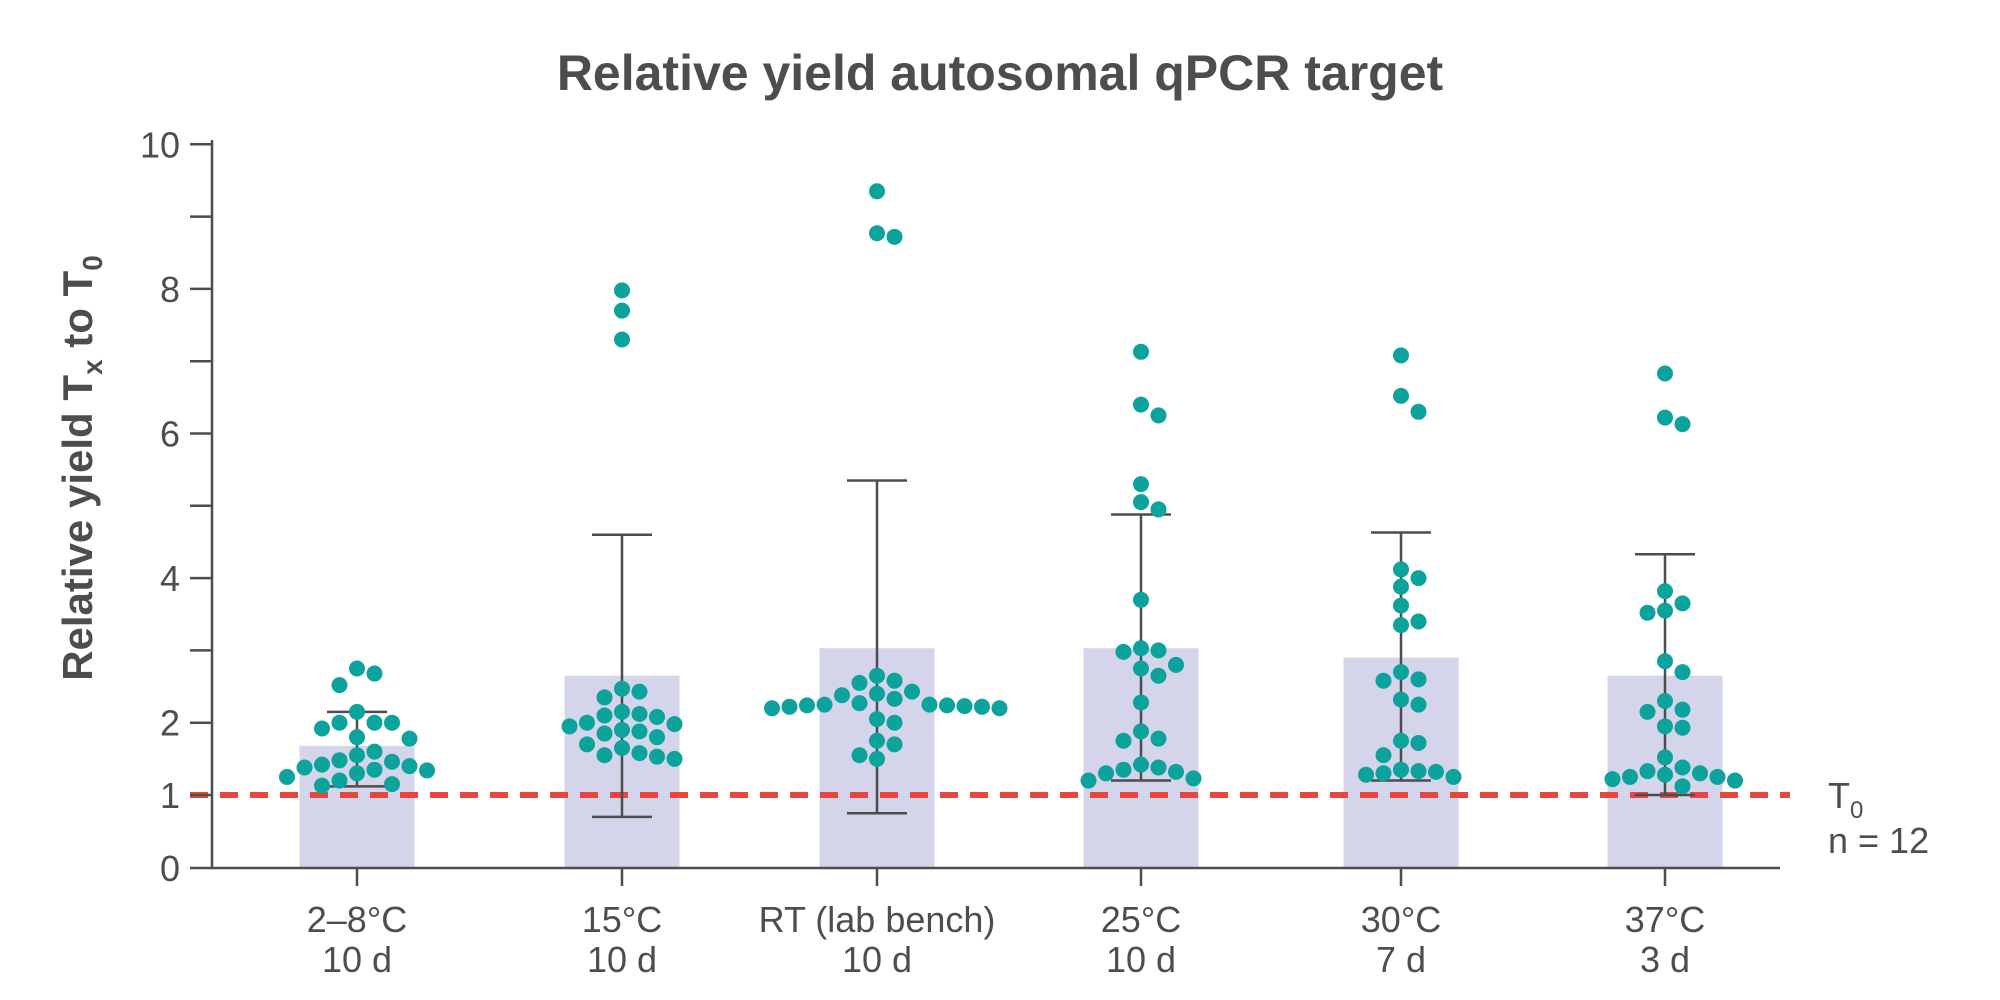  What do you see at coordinates (357, 959) in the screenshot?
I see `x-tick-sublabel-0: 10 d` at bounding box center [357, 959].